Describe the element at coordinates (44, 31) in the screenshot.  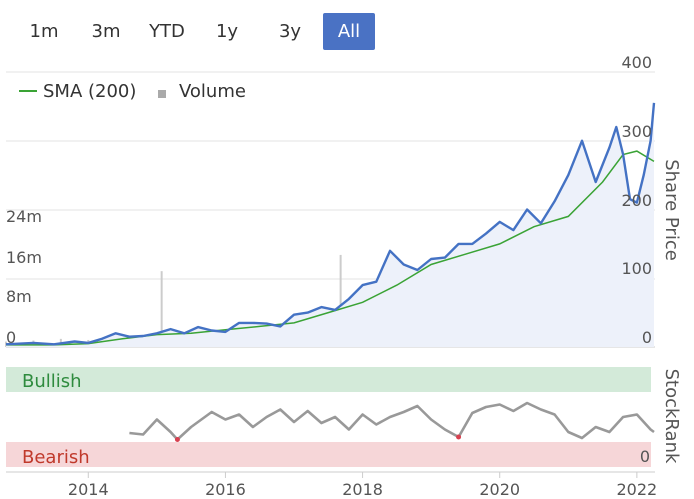
I see `range-1m-button: 1m` at that location.